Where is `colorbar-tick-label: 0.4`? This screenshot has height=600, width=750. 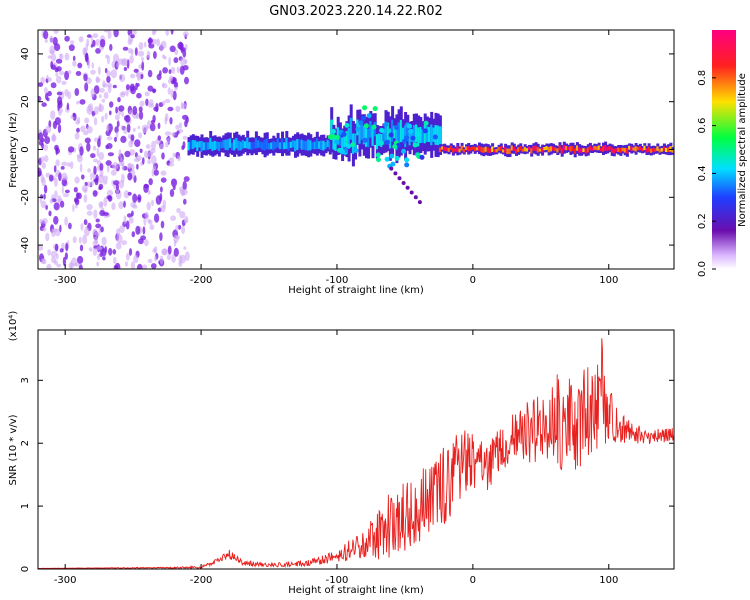 colorbar-tick-label: 0.4 is located at coordinates (702, 173).